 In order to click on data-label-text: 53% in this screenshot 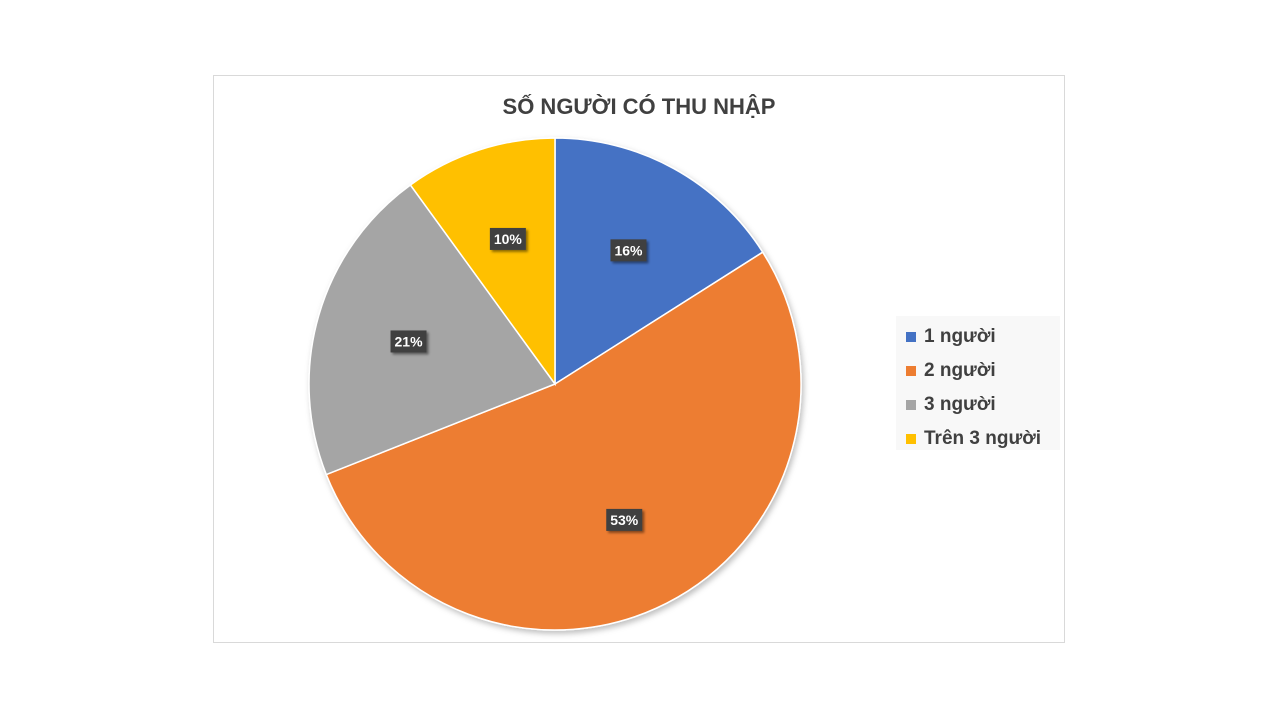, I will do `click(624, 520)`.